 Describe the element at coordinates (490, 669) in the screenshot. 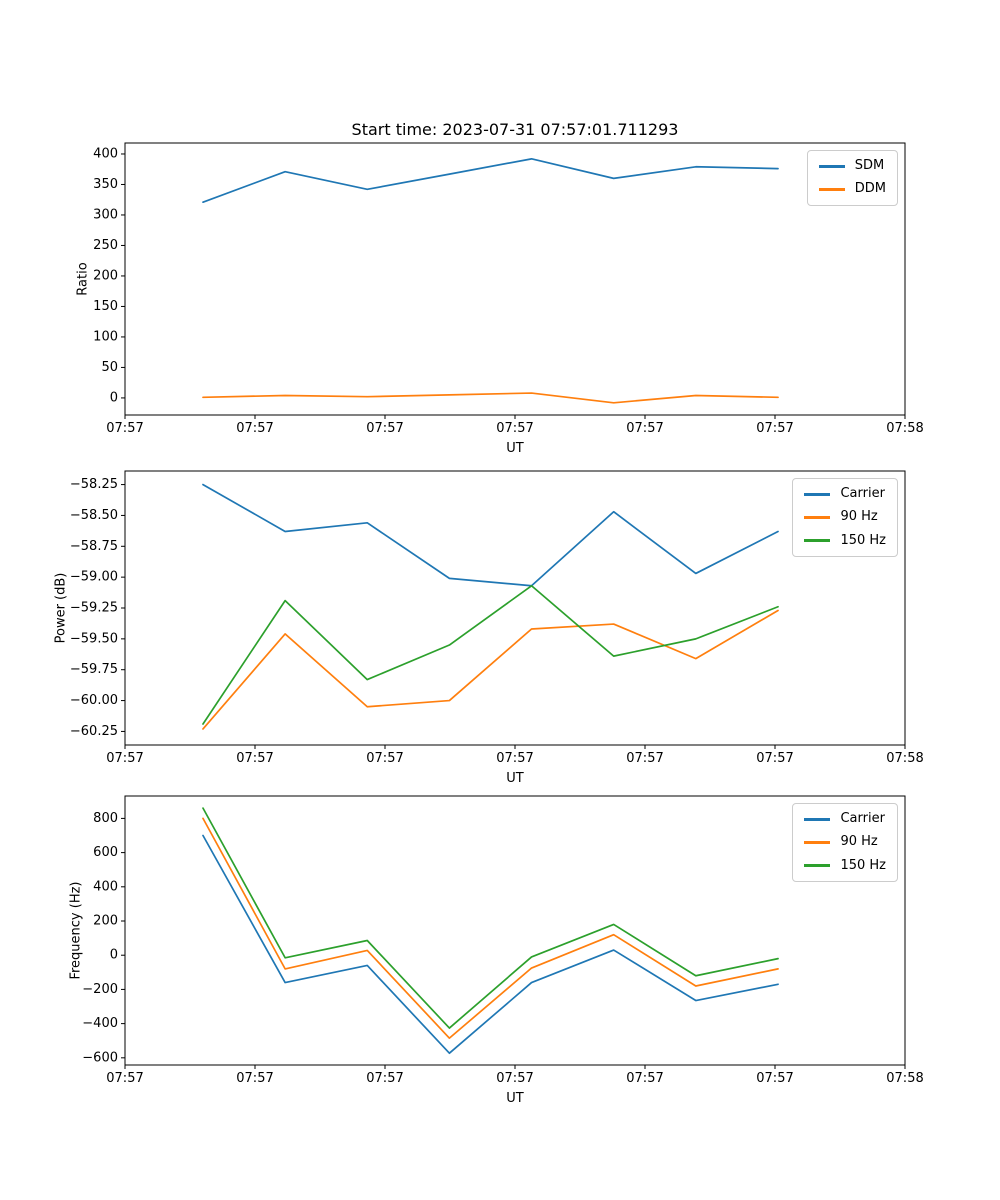

I see `power-series-90-hz-line` at that location.